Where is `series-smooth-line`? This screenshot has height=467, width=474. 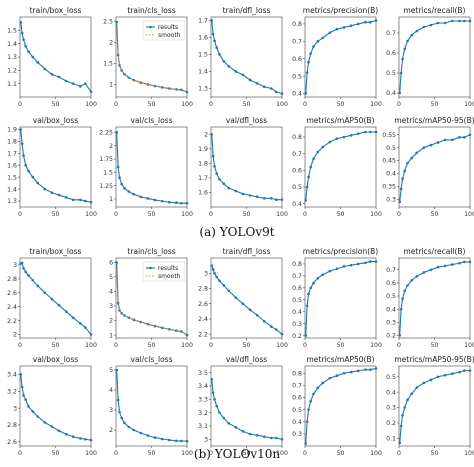 series-smooth-line is located at coordinates (152, 61).